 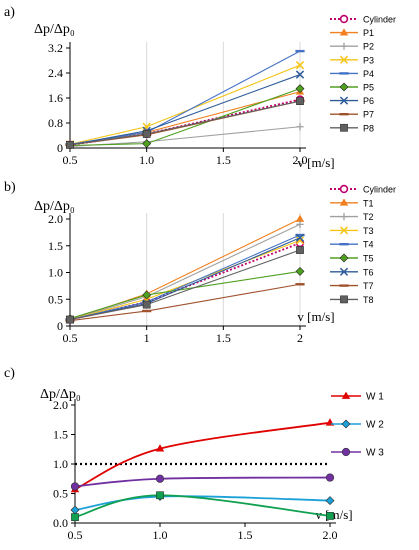 What do you see at coordinates (375, 425) in the screenshot?
I see `legend-label: W 2` at bounding box center [375, 425].